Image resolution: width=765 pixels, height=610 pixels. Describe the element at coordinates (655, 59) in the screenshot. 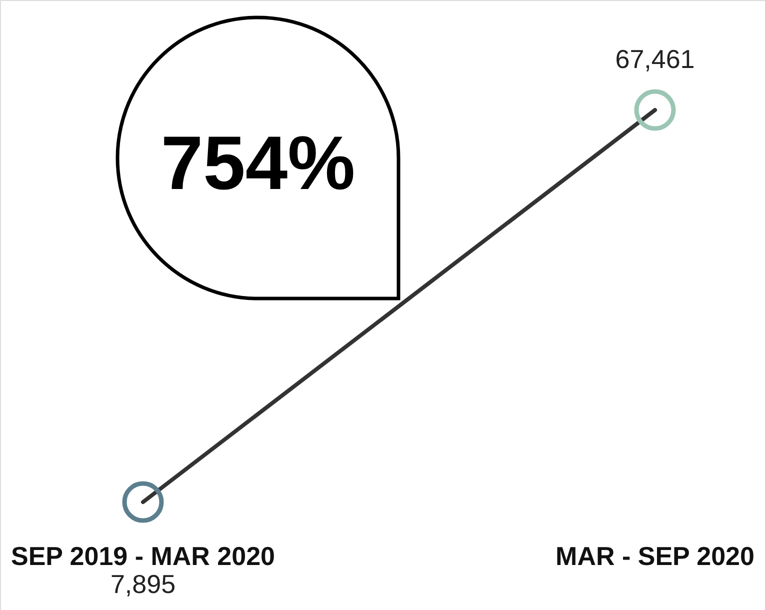

I see `data-label: 67,461` at that location.